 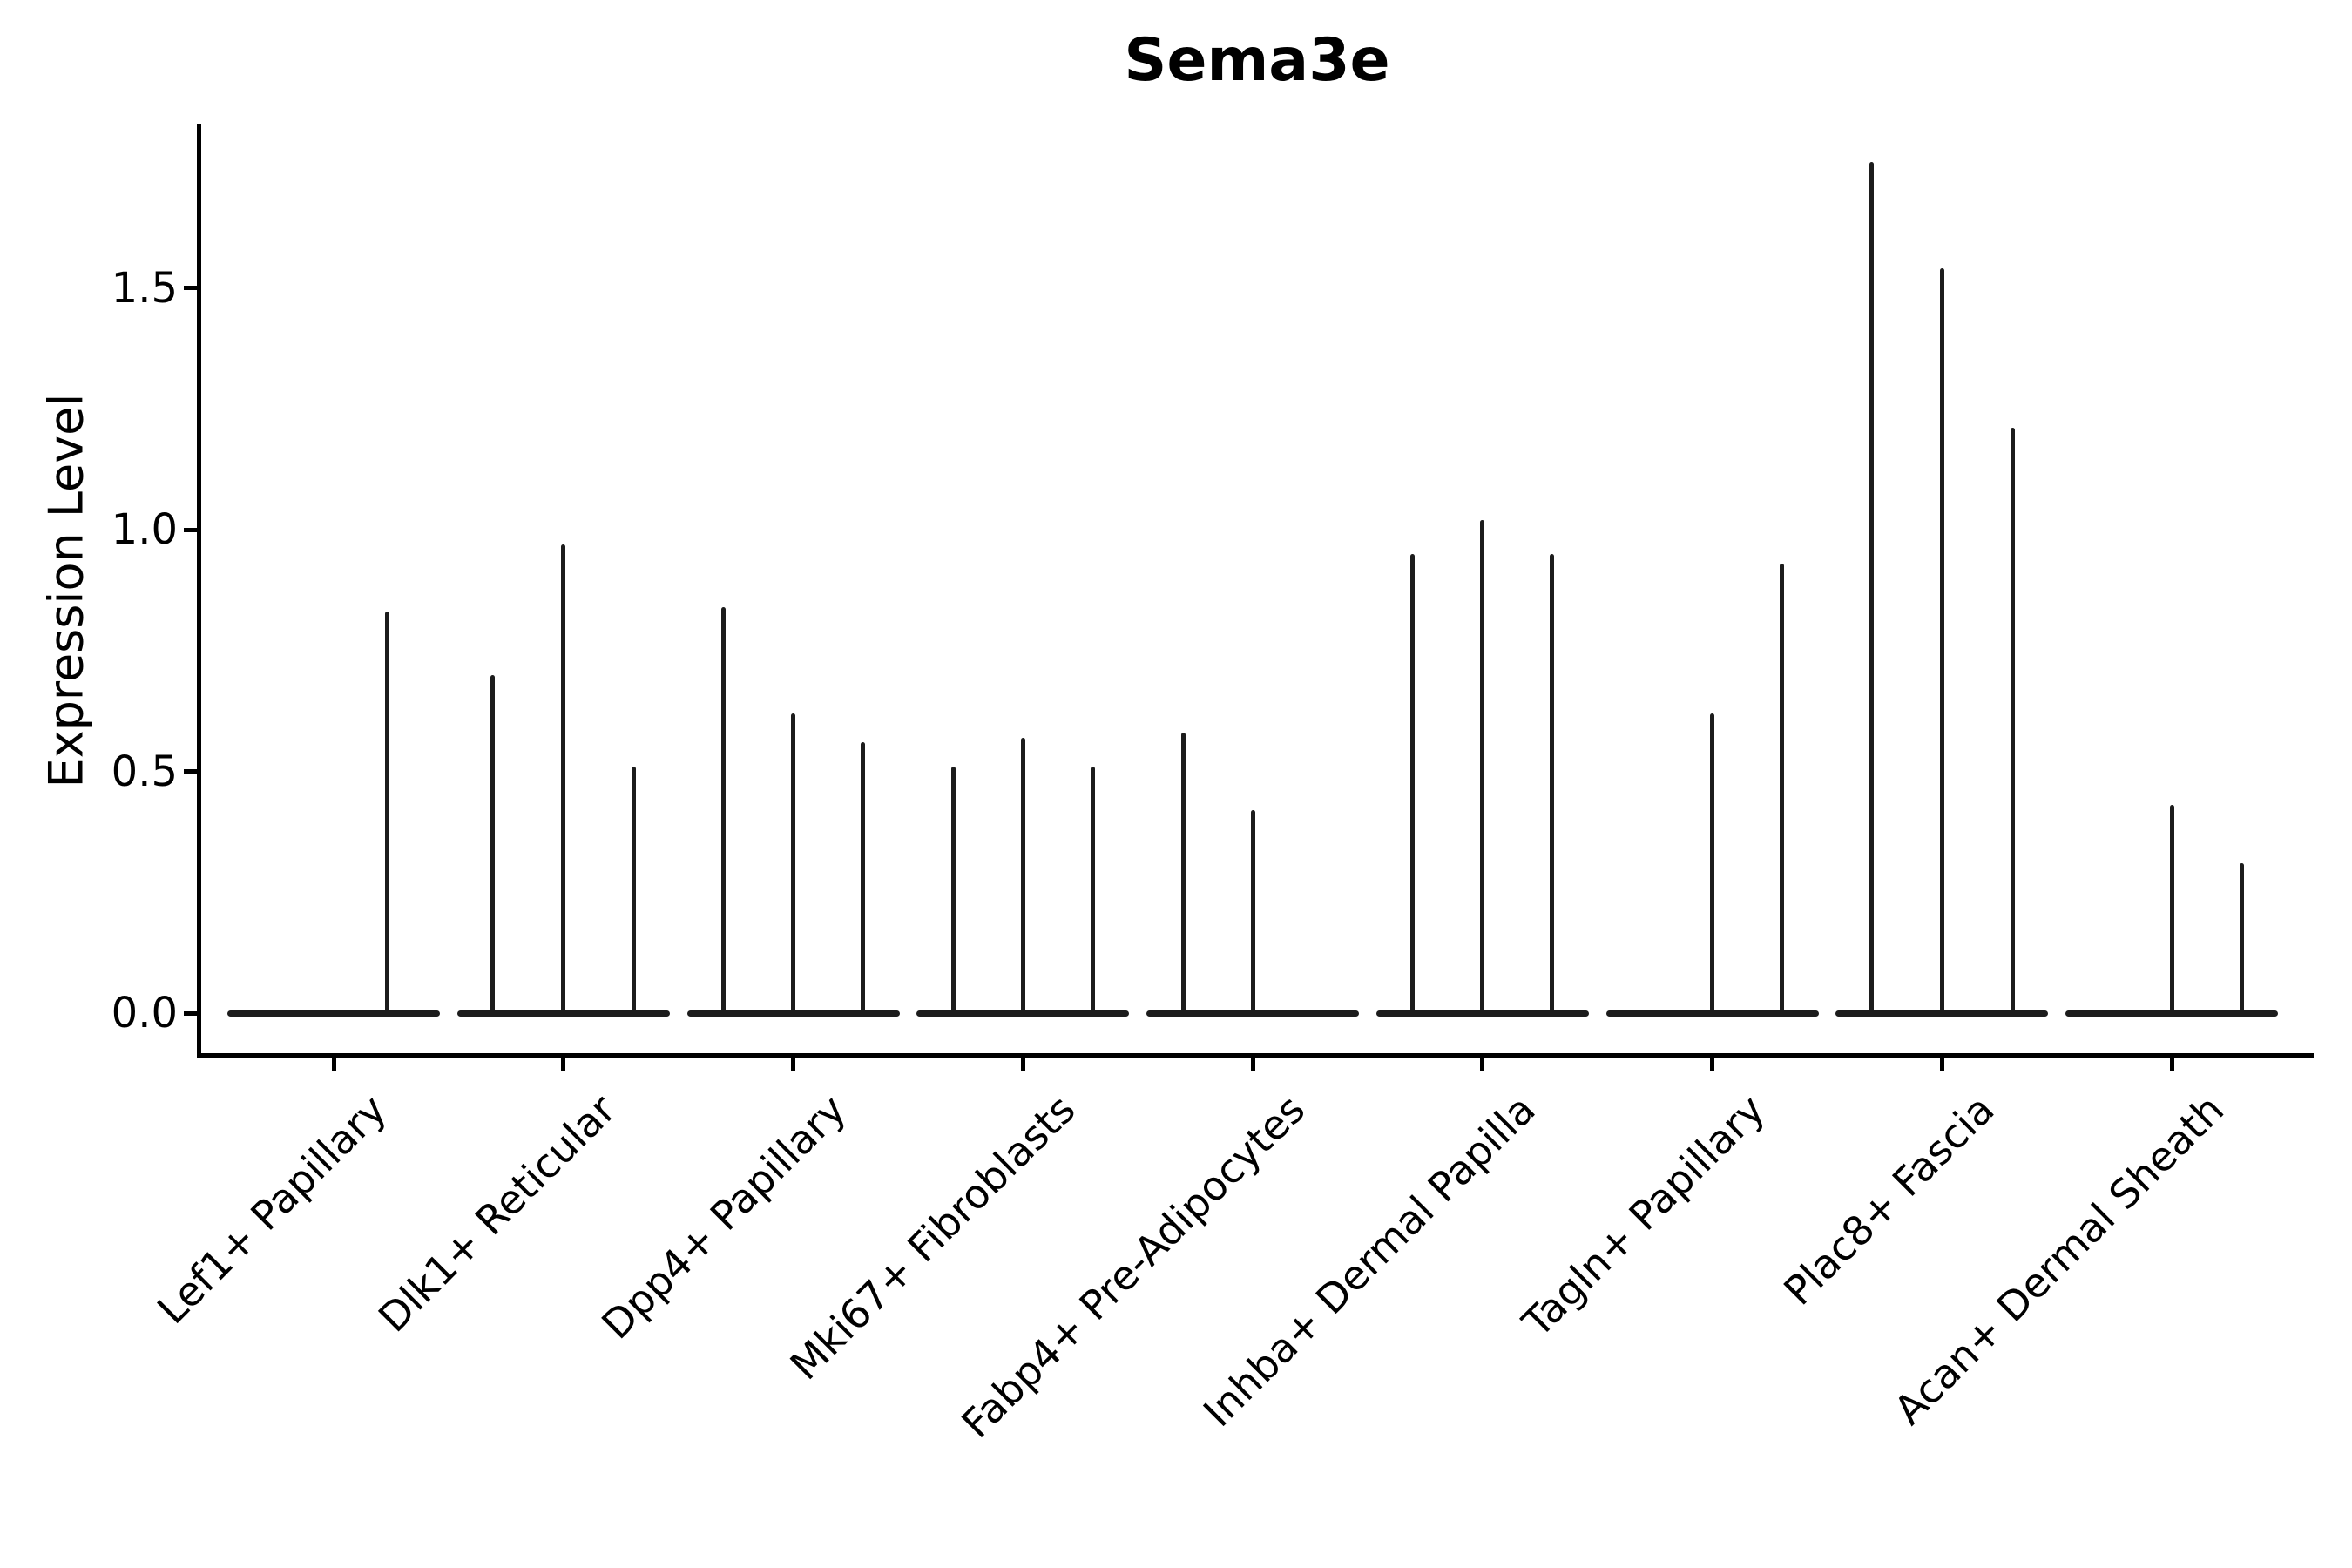 What do you see at coordinates (1889, 1200) in the screenshot?
I see `x-tick-label: Plac8+ Fascia` at bounding box center [1889, 1200].